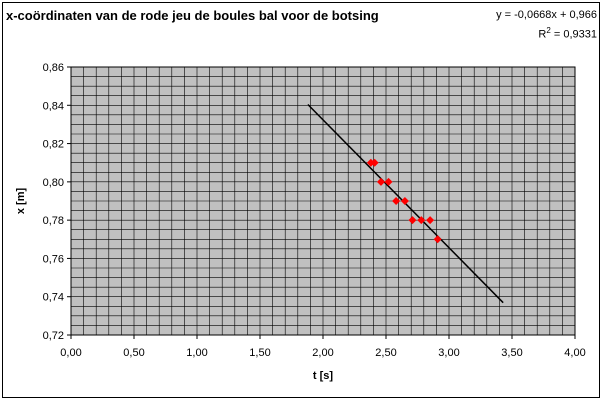 The height and width of the screenshot is (403, 605). What do you see at coordinates (53, 336) in the screenshot?
I see `y-tick-label: 0,72` at bounding box center [53, 336].